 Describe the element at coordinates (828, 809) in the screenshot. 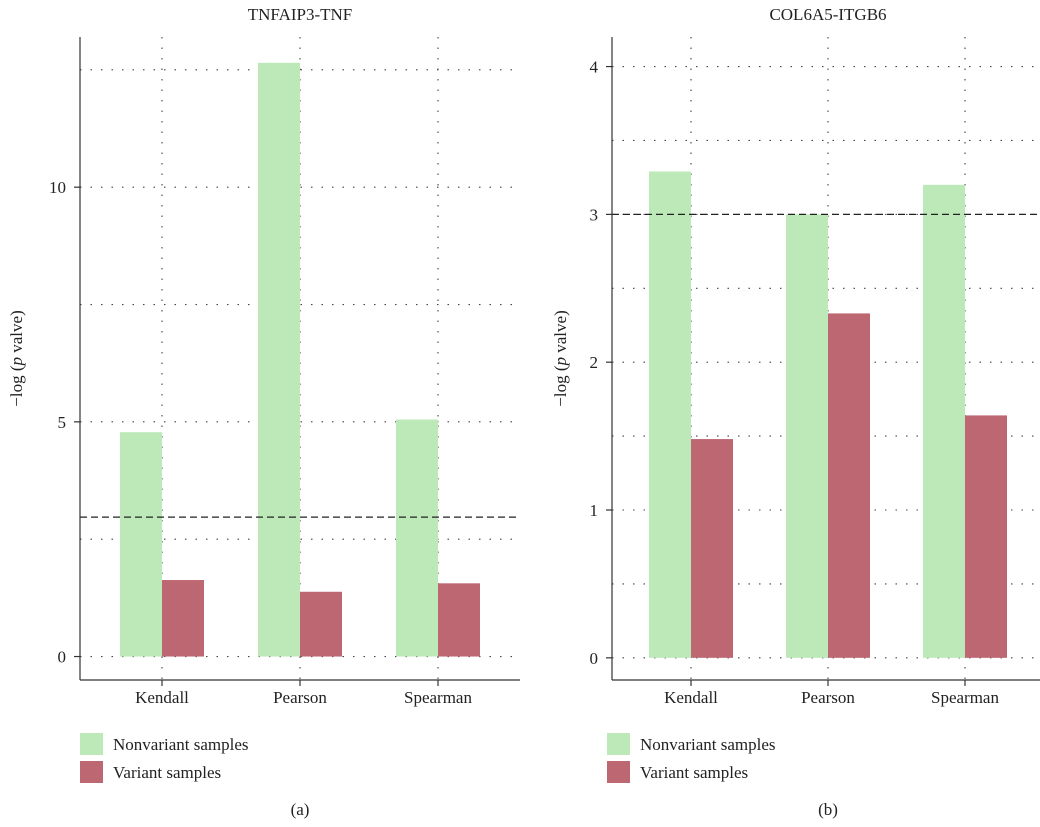

I see `panel-label: (b)` at that location.